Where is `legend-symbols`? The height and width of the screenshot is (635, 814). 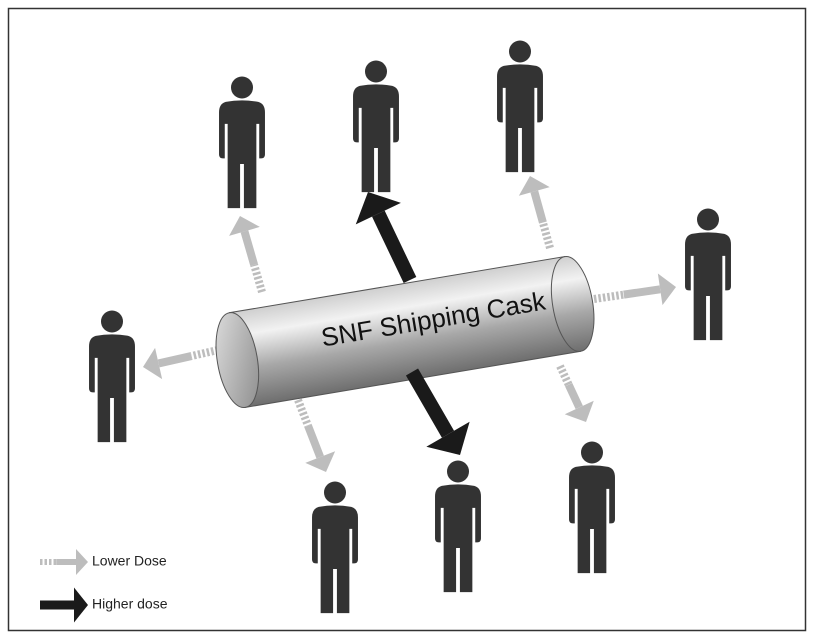
legend-symbols is located at coordinates (64, 586).